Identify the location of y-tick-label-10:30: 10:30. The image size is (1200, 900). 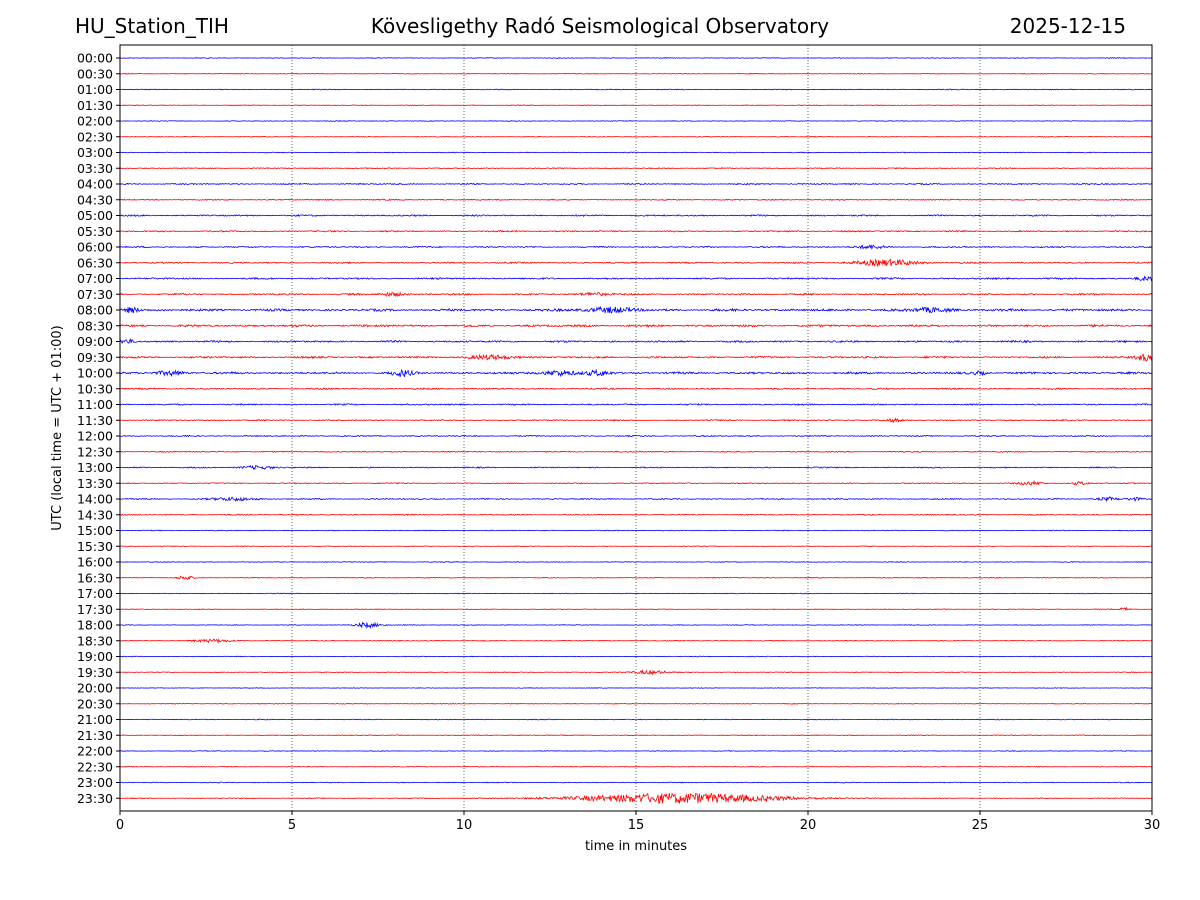
(95, 388).